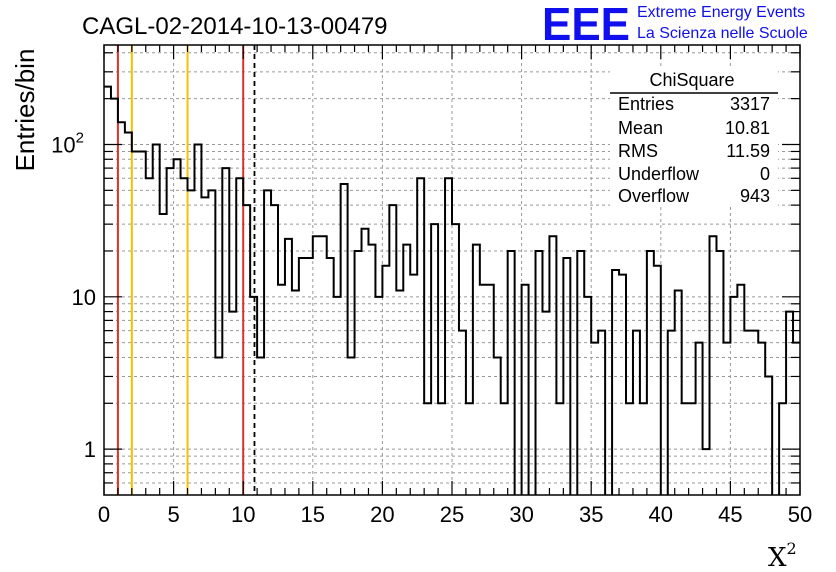 The width and height of the screenshot is (836, 572). I want to click on x-tick-label: 50, so click(800, 514).